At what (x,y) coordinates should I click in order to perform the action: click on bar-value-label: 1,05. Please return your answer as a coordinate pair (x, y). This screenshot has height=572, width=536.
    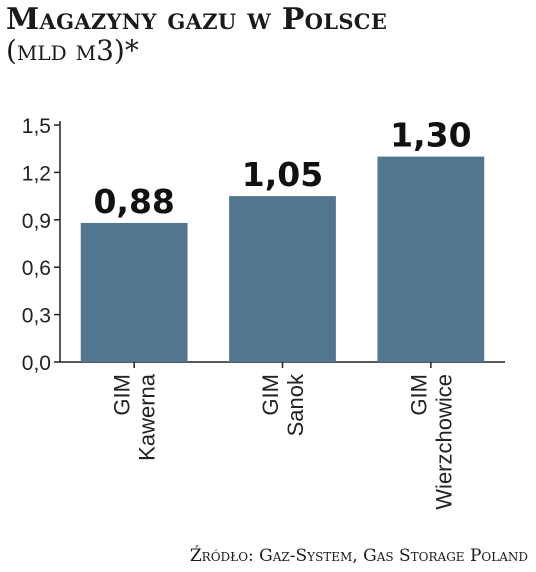
    Looking at the image, I should click on (282, 174).